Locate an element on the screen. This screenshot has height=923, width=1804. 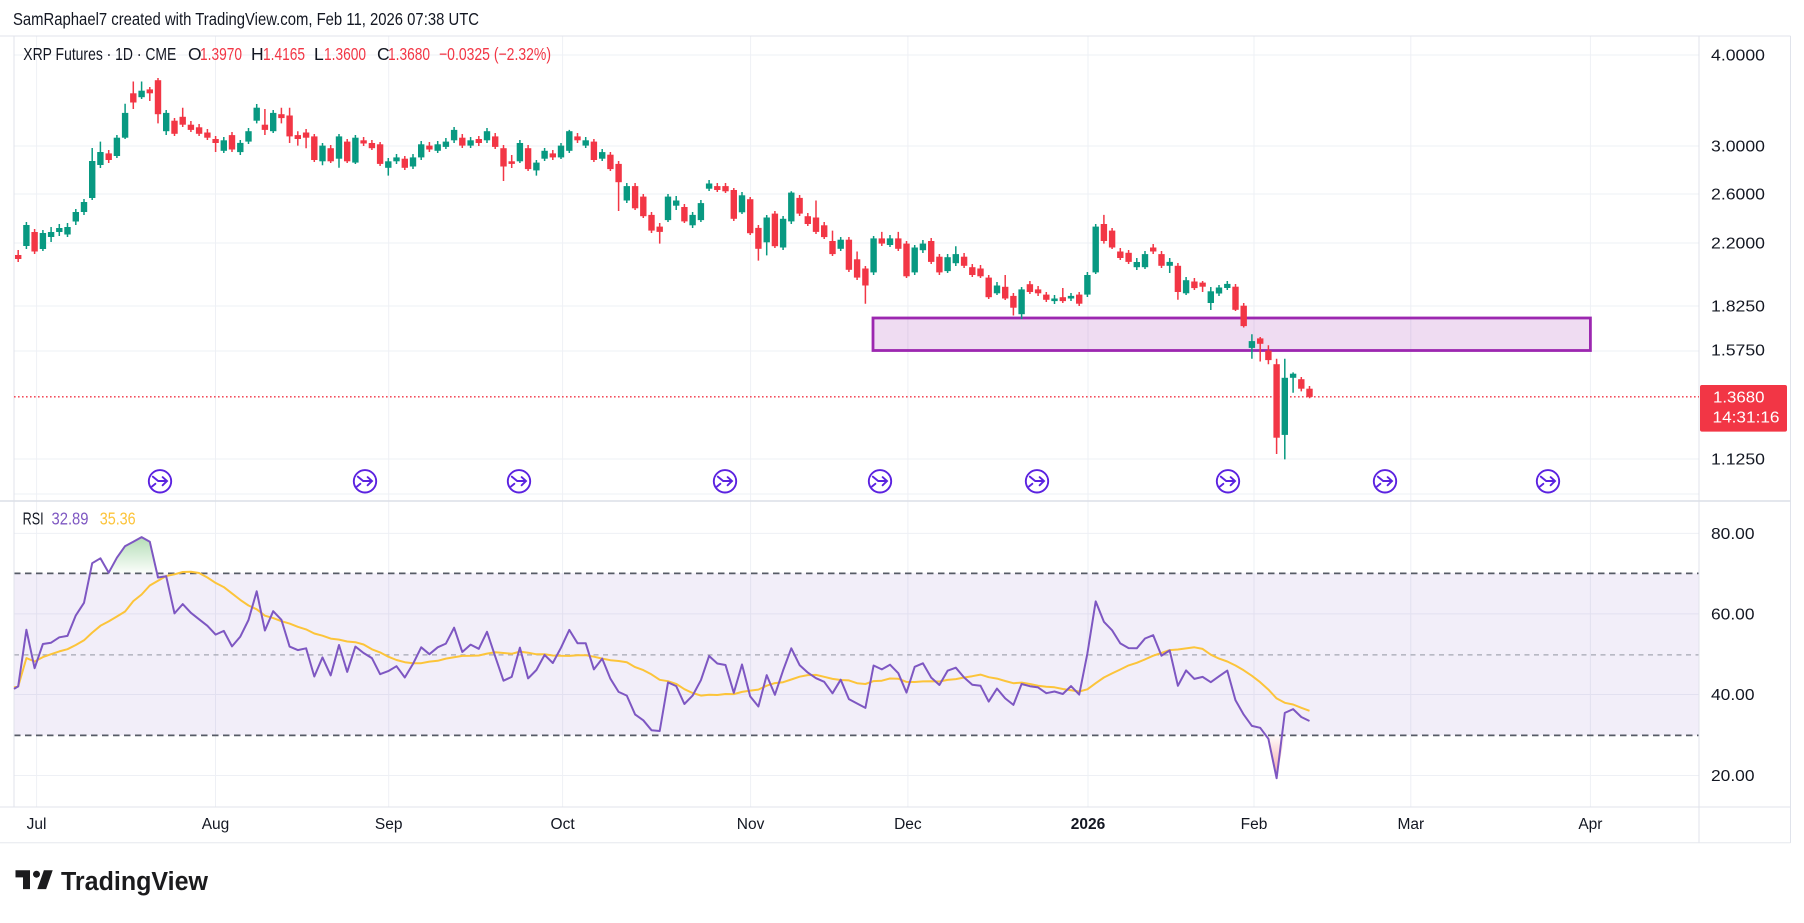
svg-text: 80.00 is located at coordinates (1733, 534).